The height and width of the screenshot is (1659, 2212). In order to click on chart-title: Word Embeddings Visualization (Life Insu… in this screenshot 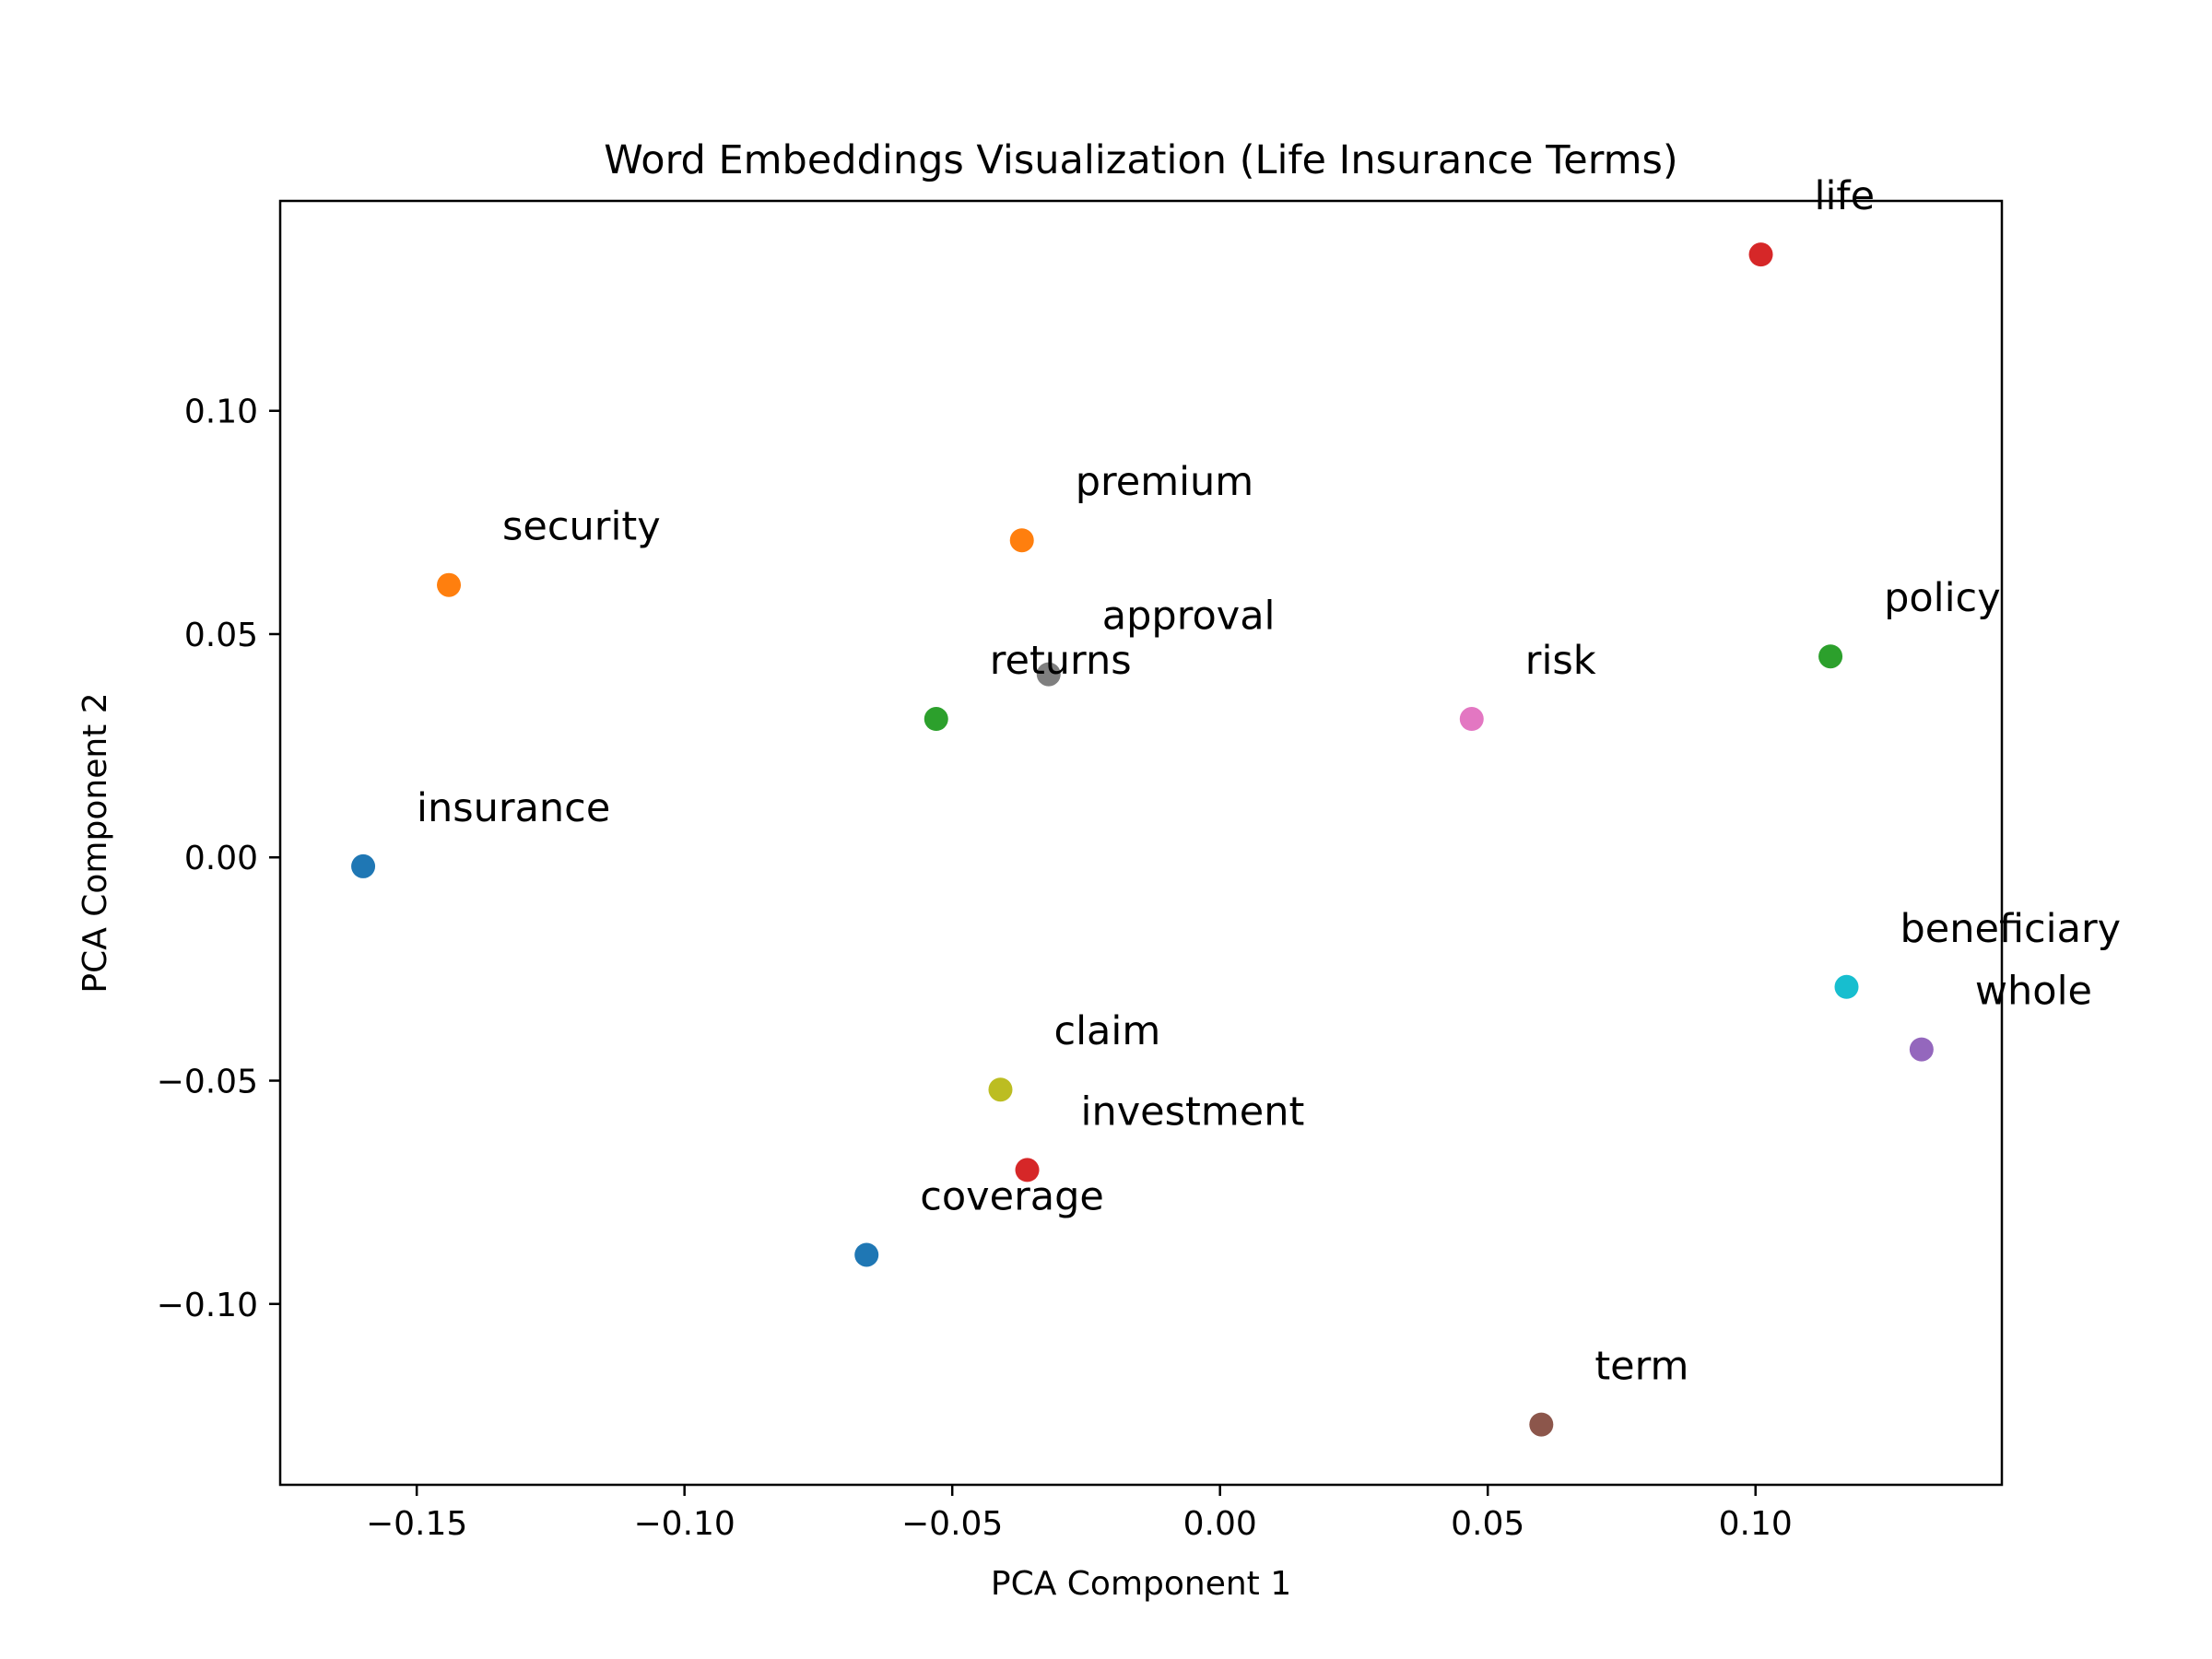, I will do `click(1140, 160)`.